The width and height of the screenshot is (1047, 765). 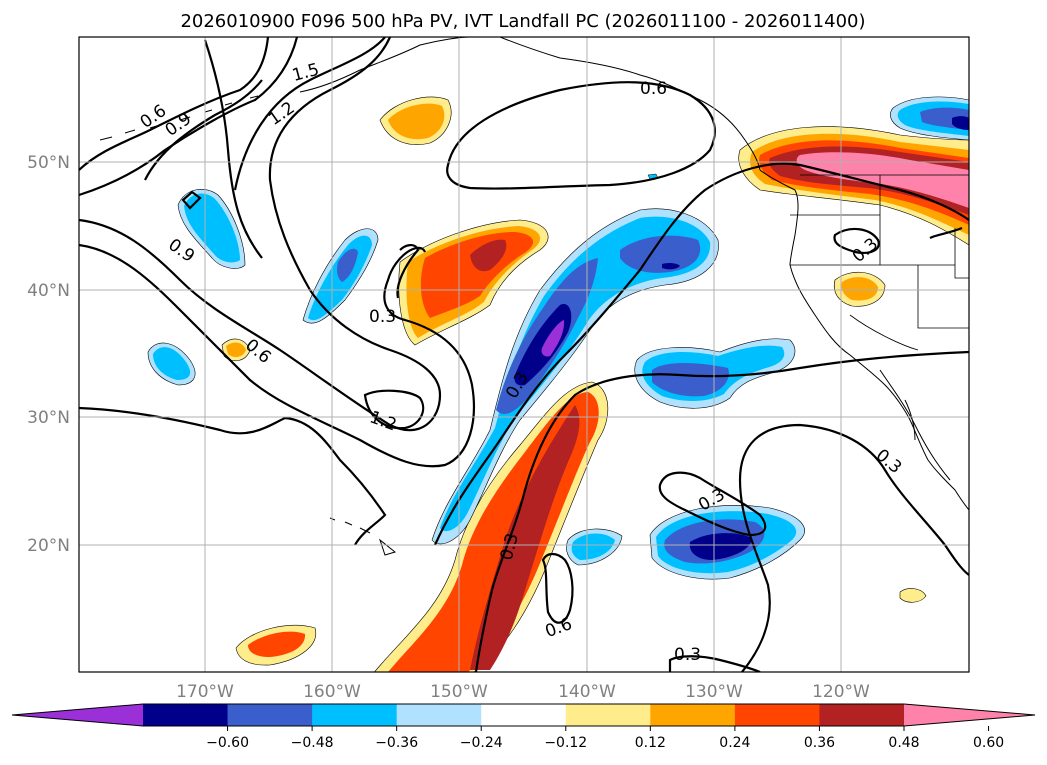 What do you see at coordinates (332, 692) in the screenshot?
I see `lon-tick-label: 160°W` at bounding box center [332, 692].